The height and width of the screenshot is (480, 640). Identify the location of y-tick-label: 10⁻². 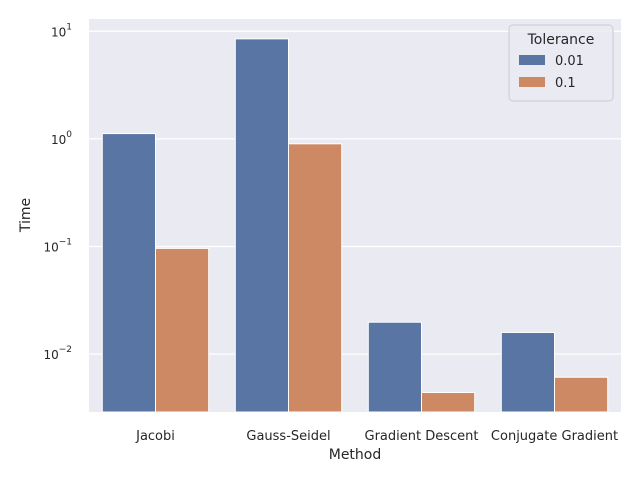
(57, 353).